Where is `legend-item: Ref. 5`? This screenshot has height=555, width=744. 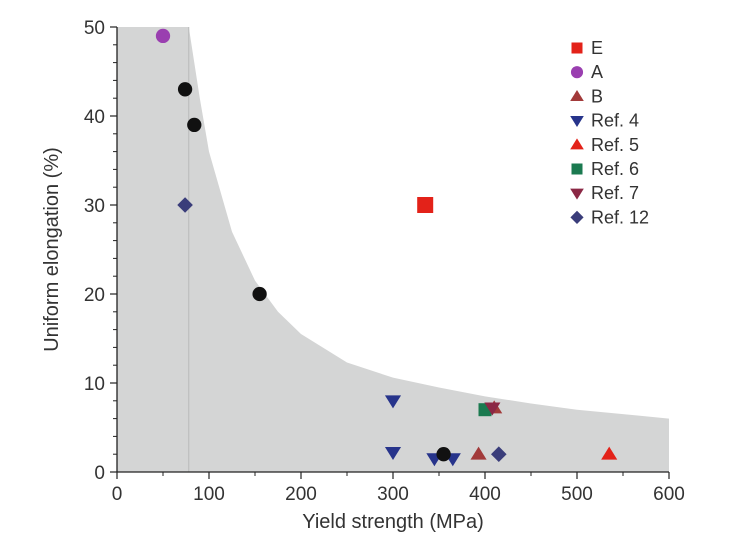
legend-item: Ref. 5 is located at coordinates (604, 145).